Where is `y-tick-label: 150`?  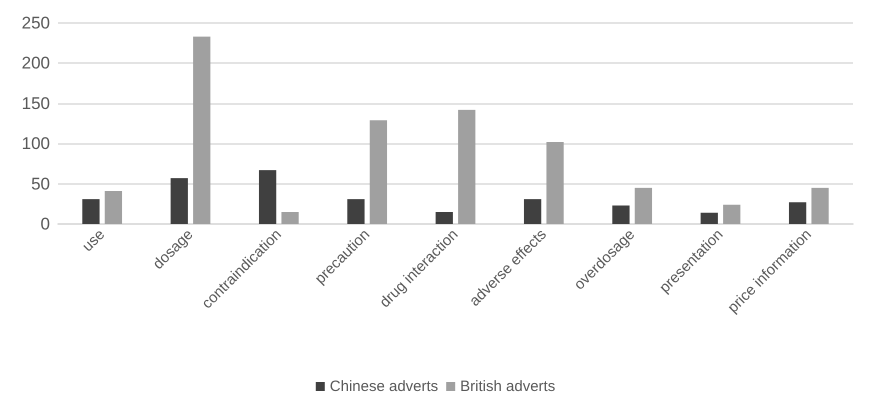 y-tick-label: 150 is located at coordinates (36, 103).